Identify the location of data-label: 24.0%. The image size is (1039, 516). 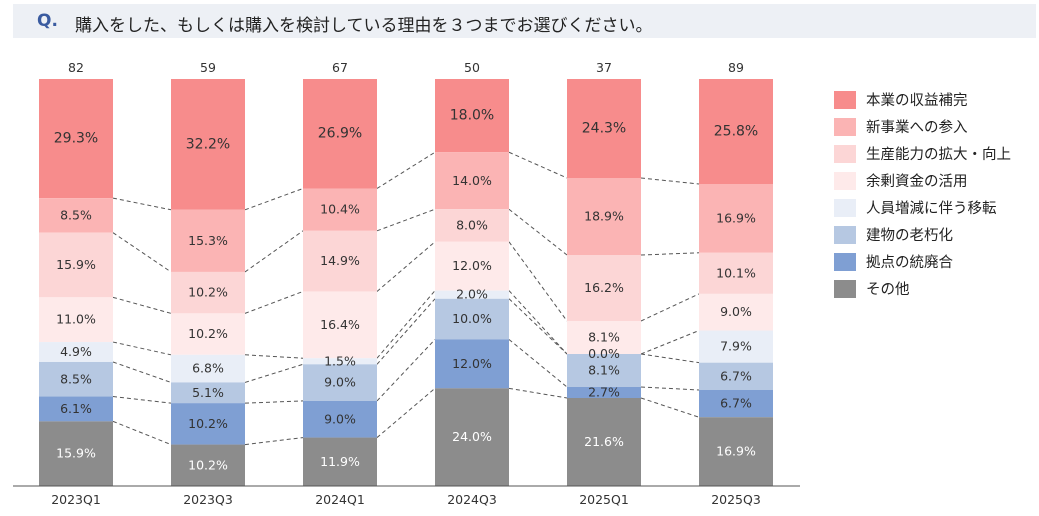
(472, 436).